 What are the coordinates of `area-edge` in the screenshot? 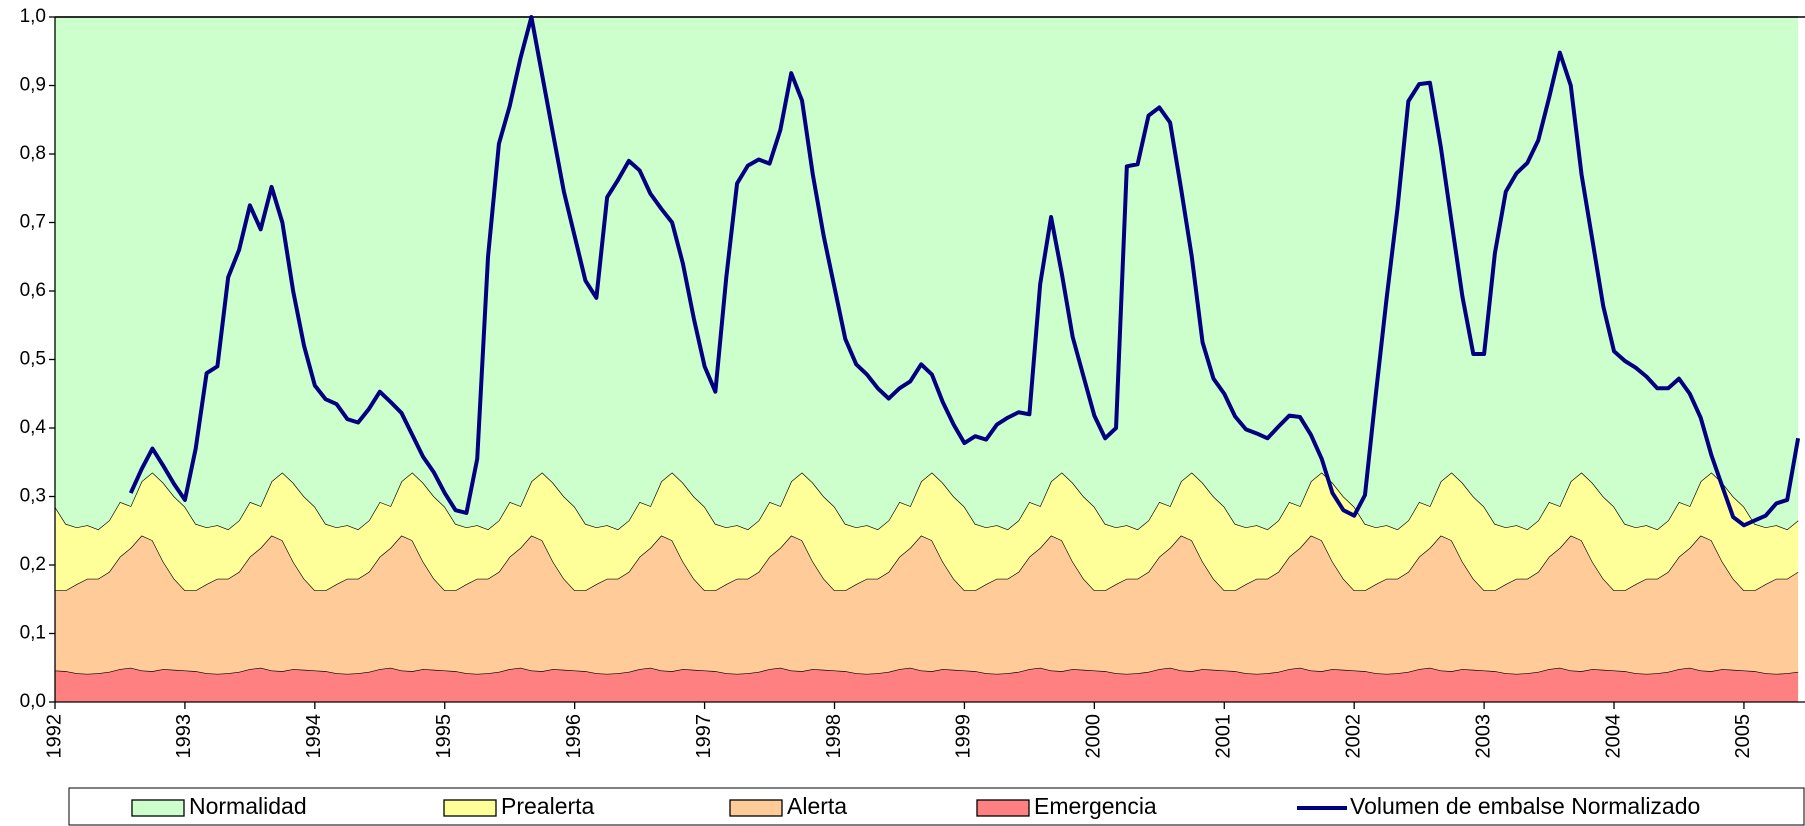 It's located at (926, 671).